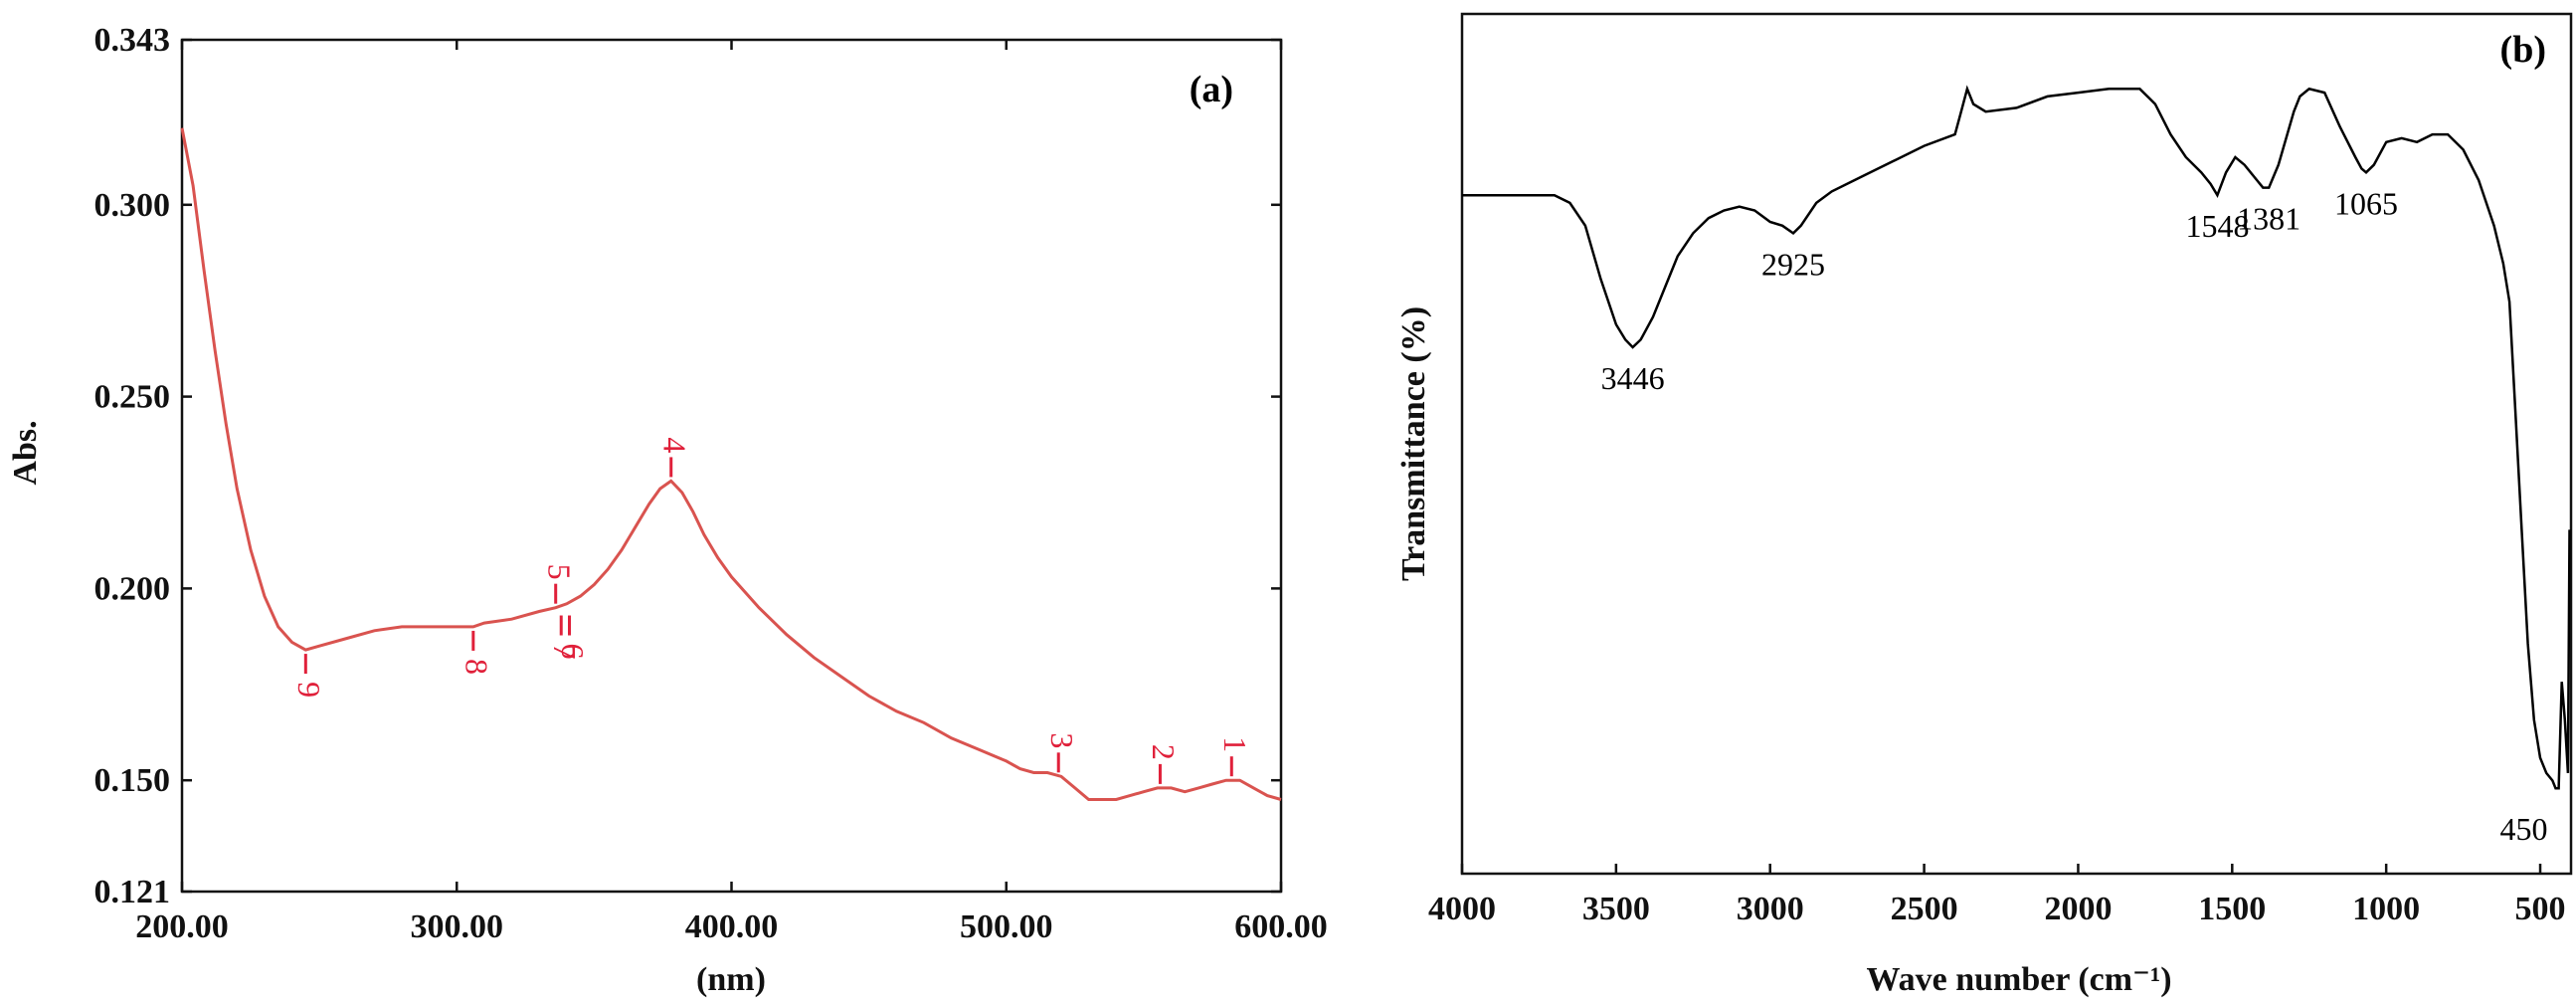  I want to click on panel-b-x-tick-label: 3500, so click(1616, 909).